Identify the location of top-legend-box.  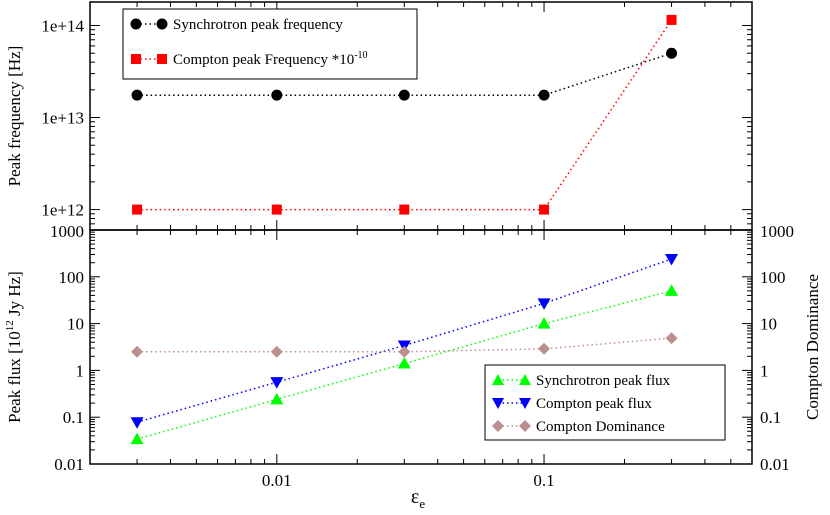
(270, 44).